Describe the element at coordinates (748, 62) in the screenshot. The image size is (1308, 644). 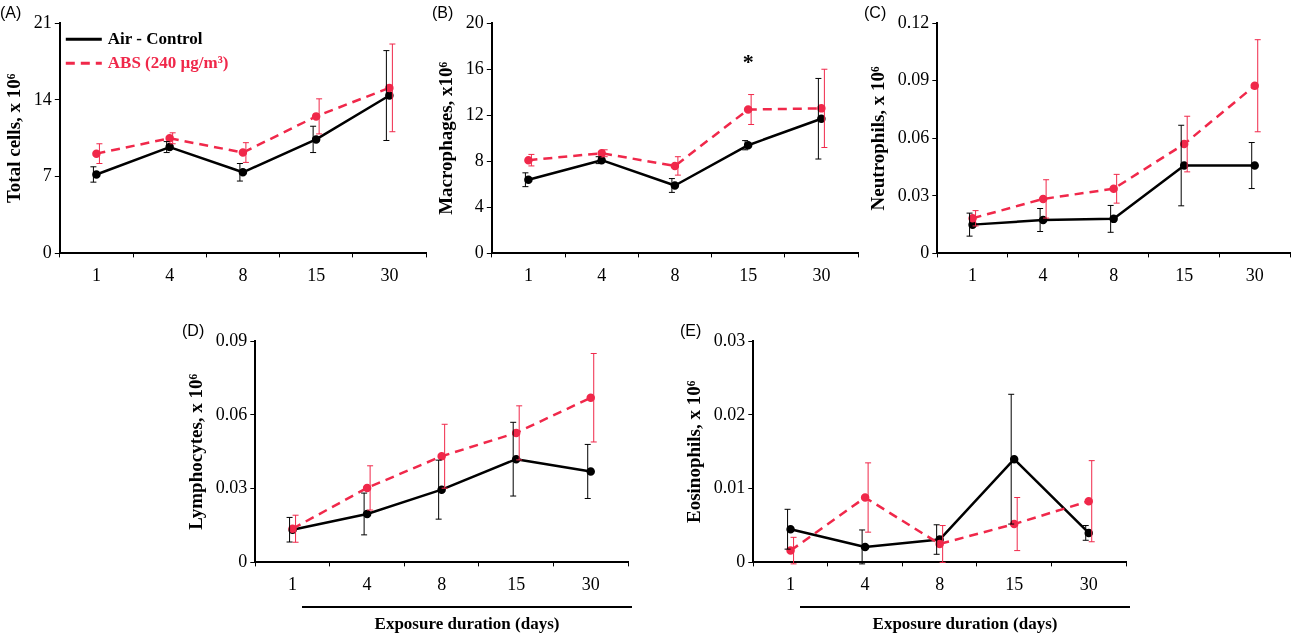
I see `annotation: *` at that location.